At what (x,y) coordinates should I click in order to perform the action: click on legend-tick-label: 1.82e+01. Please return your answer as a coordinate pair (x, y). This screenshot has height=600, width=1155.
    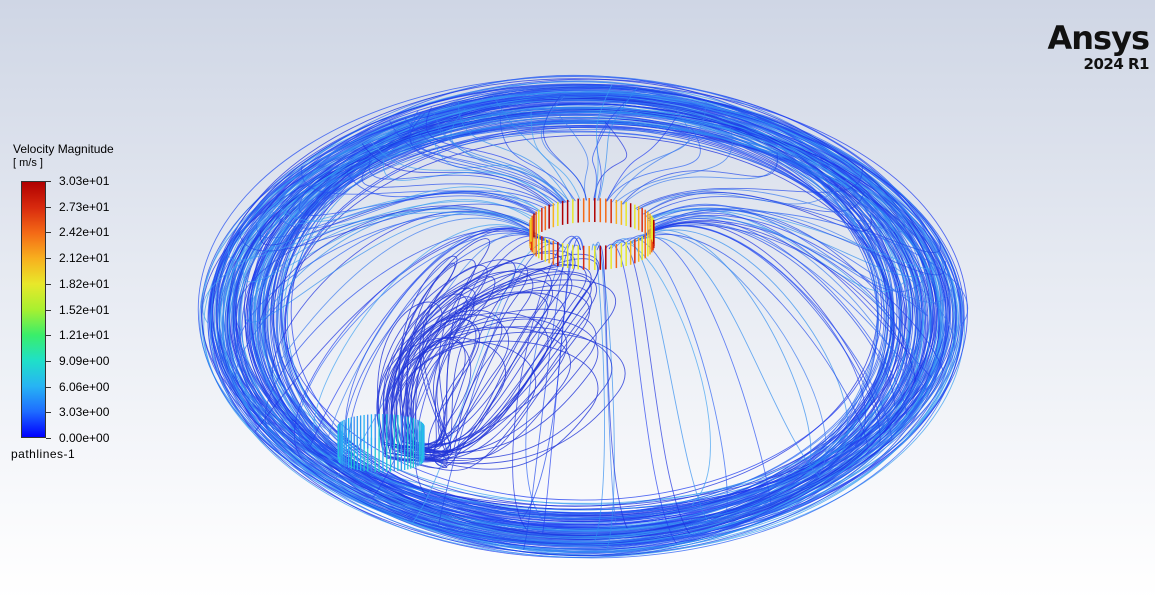
    Looking at the image, I should click on (84, 283).